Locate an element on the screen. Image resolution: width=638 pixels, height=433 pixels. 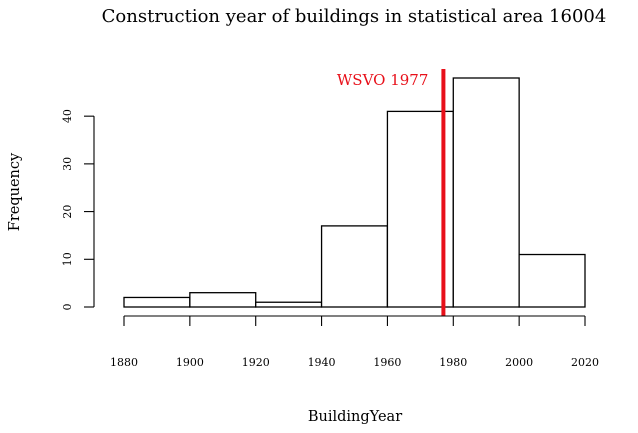
x-tick-label-1940: 1940 is located at coordinates (322, 362).